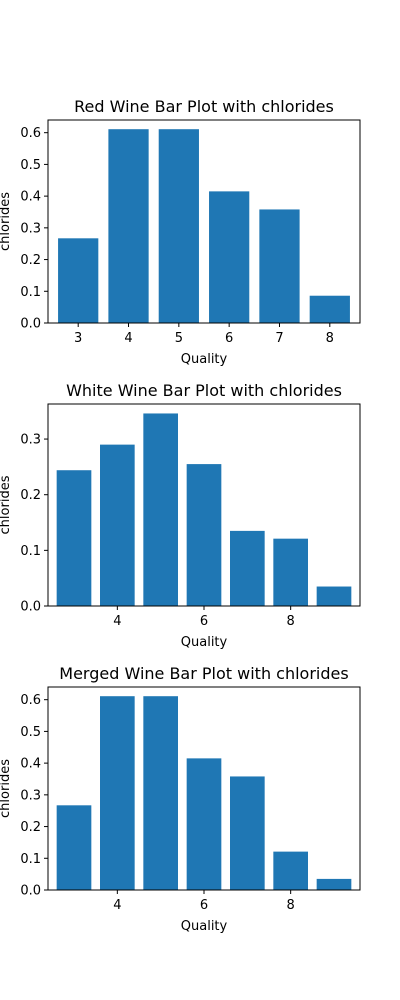 The image size is (400, 1000). Describe the element at coordinates (279, 338) in the screenshot. I see `x-tick-label: 7` at that location.